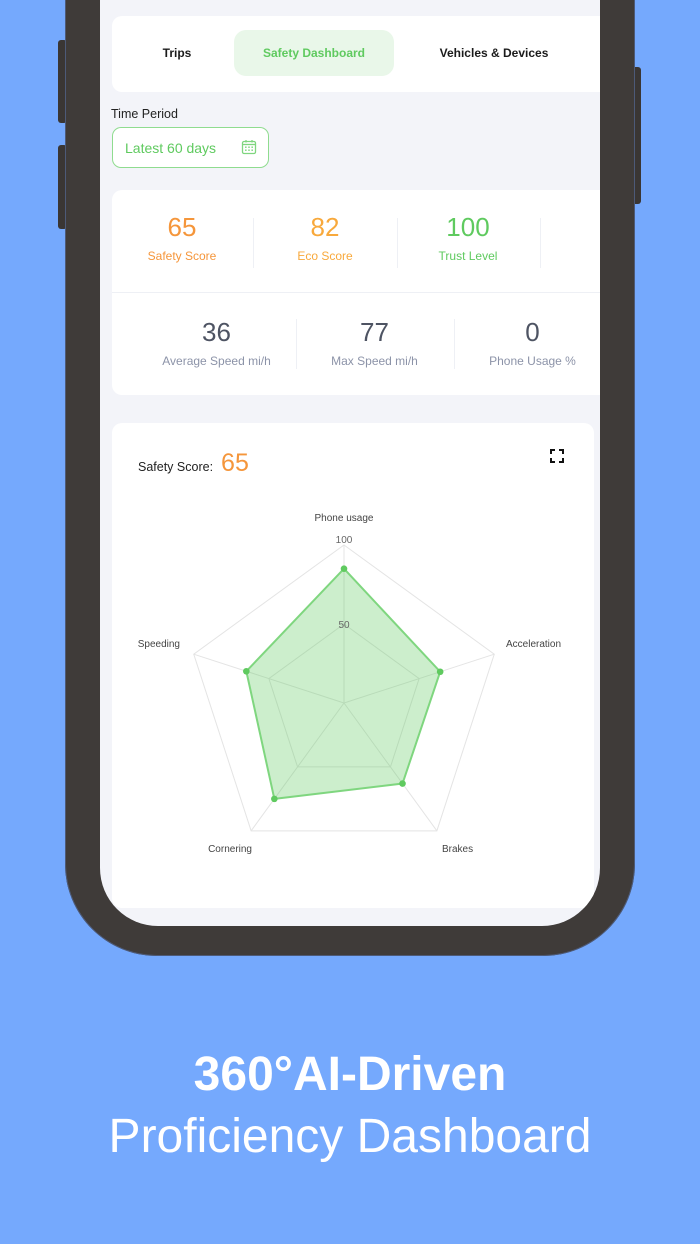  I want to click on stat-label: Average Speed mi/h, so click(216, 361).